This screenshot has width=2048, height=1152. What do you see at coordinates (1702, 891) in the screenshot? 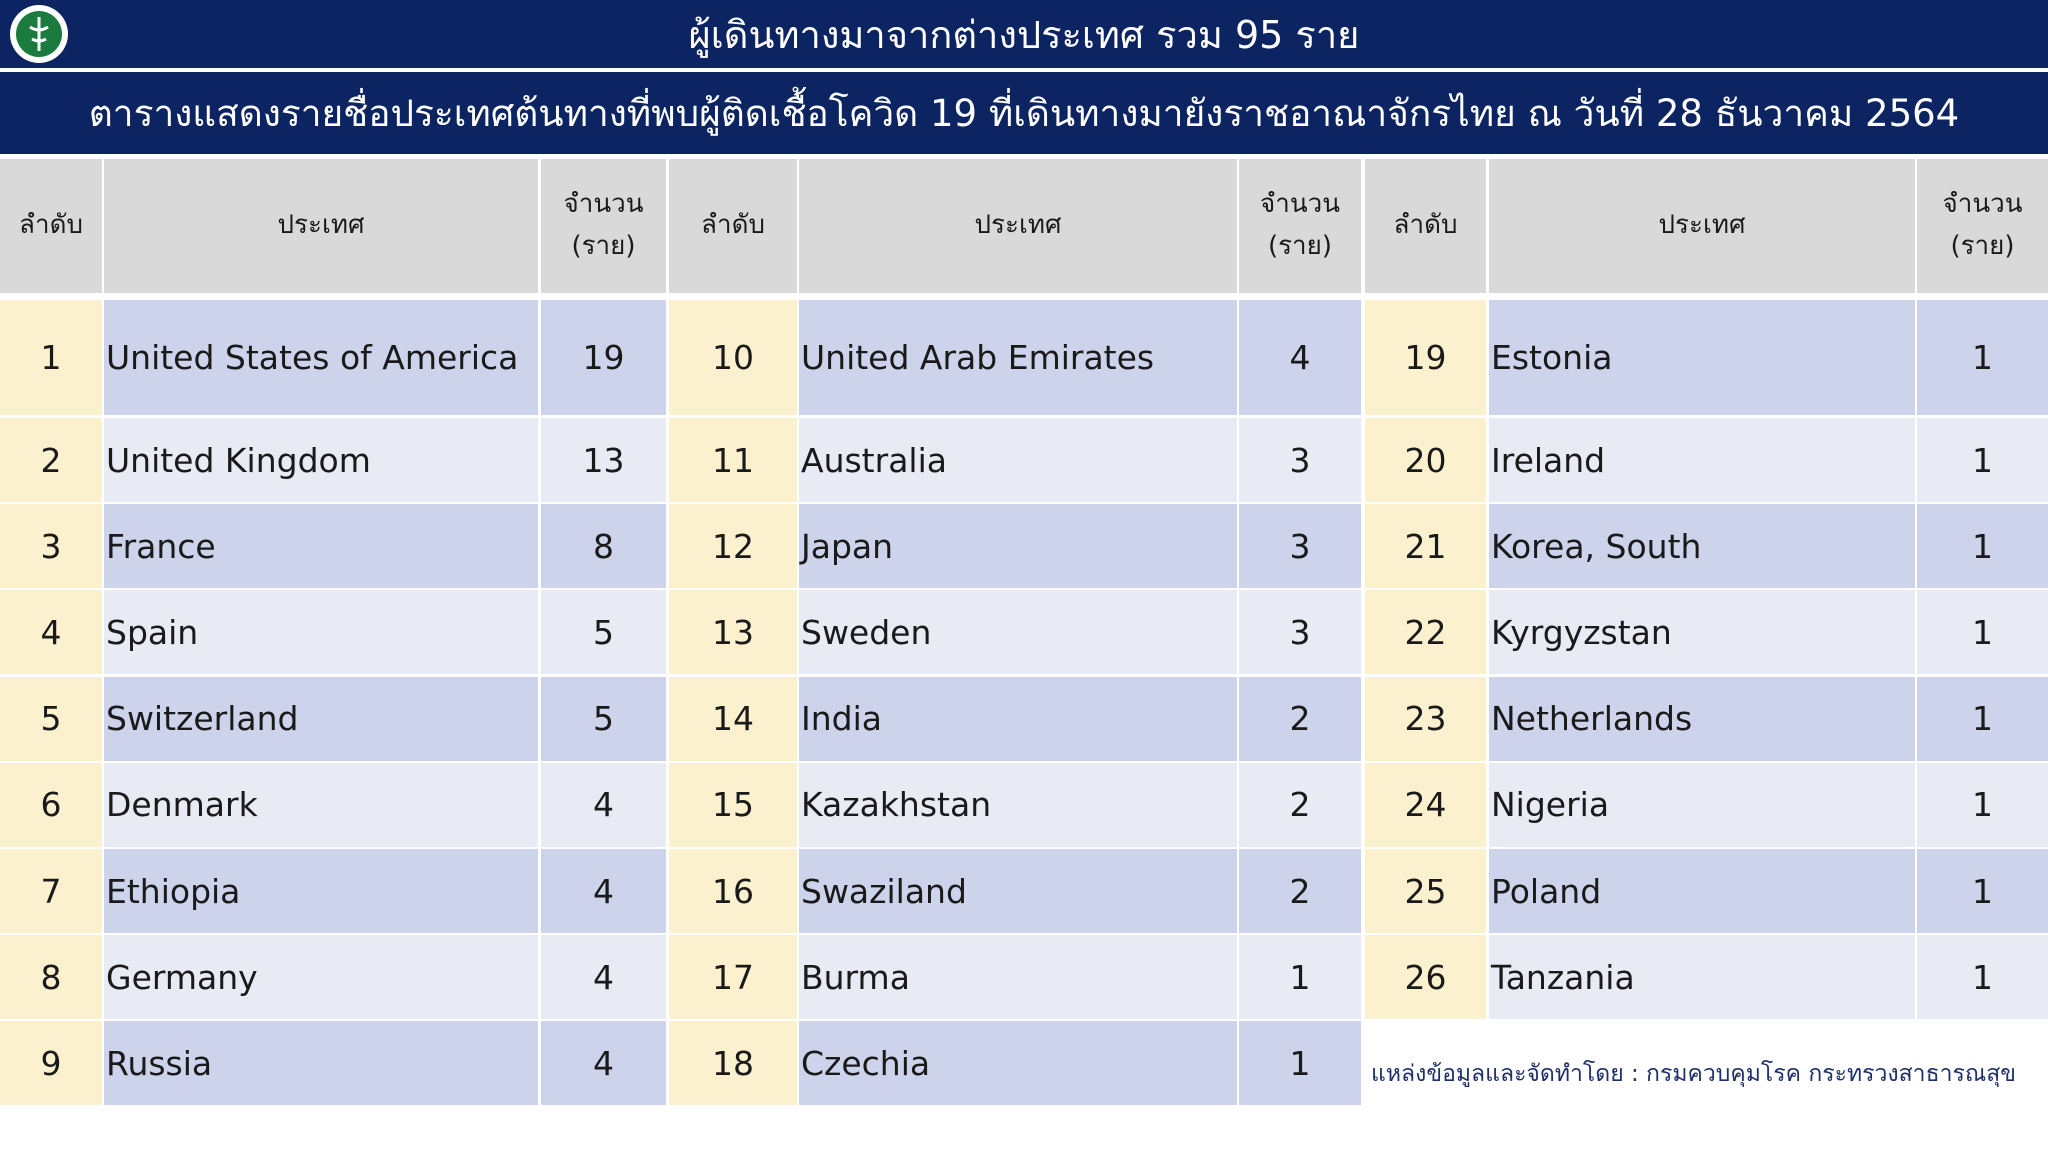
I see `country: Poland` at bounding box center [1702, 891].